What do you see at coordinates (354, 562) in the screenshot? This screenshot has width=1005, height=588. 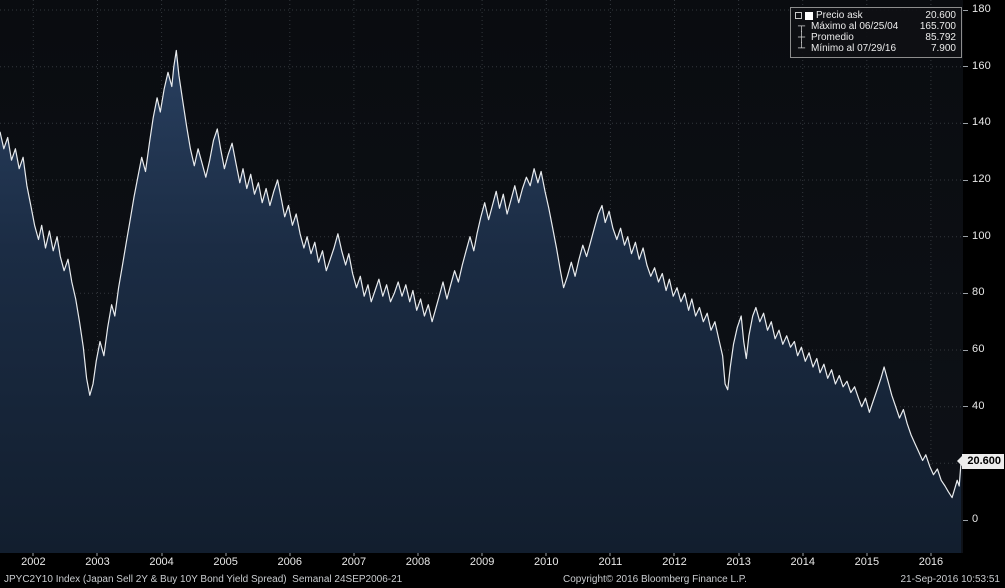 I see `x-axis-label: 2007` at bounding box center [354, 562].